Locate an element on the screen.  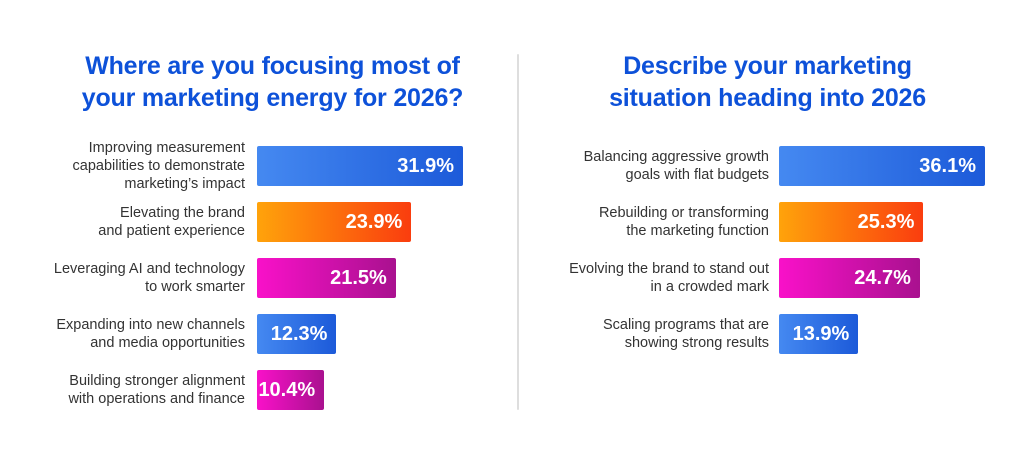
bar-area: 21.5% is located at coordinates (360, 278).